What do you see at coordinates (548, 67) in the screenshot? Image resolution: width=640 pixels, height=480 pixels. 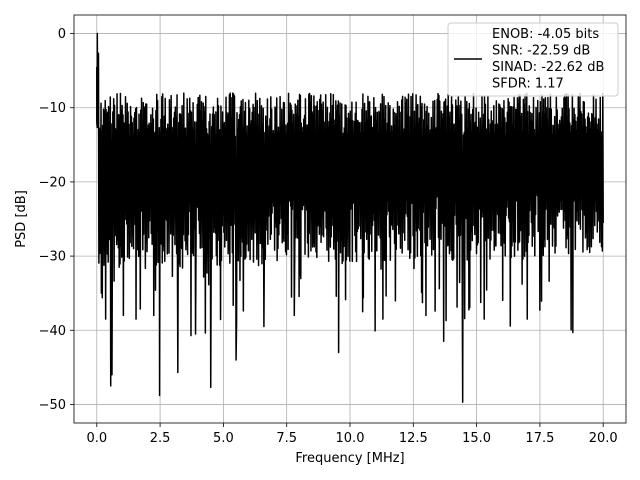 I see `legend-sinad-text: SINAD: -22.62 dB` at bounding box center [548, 67].